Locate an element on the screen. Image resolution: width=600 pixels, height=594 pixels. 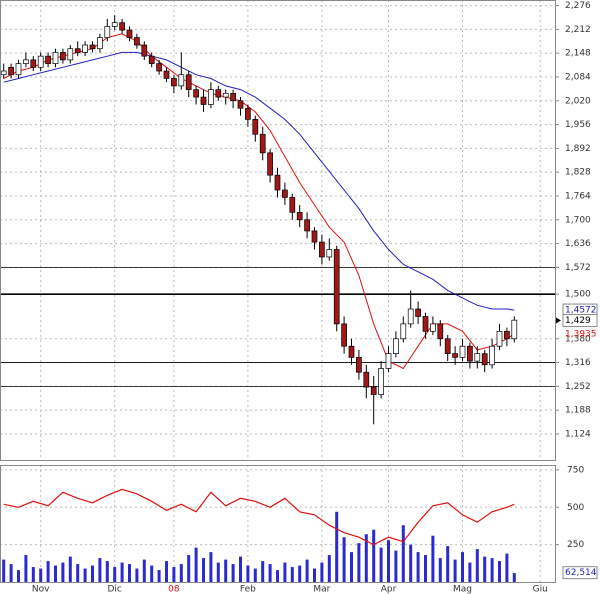
volume-layer is located at coordinates (259, 535).